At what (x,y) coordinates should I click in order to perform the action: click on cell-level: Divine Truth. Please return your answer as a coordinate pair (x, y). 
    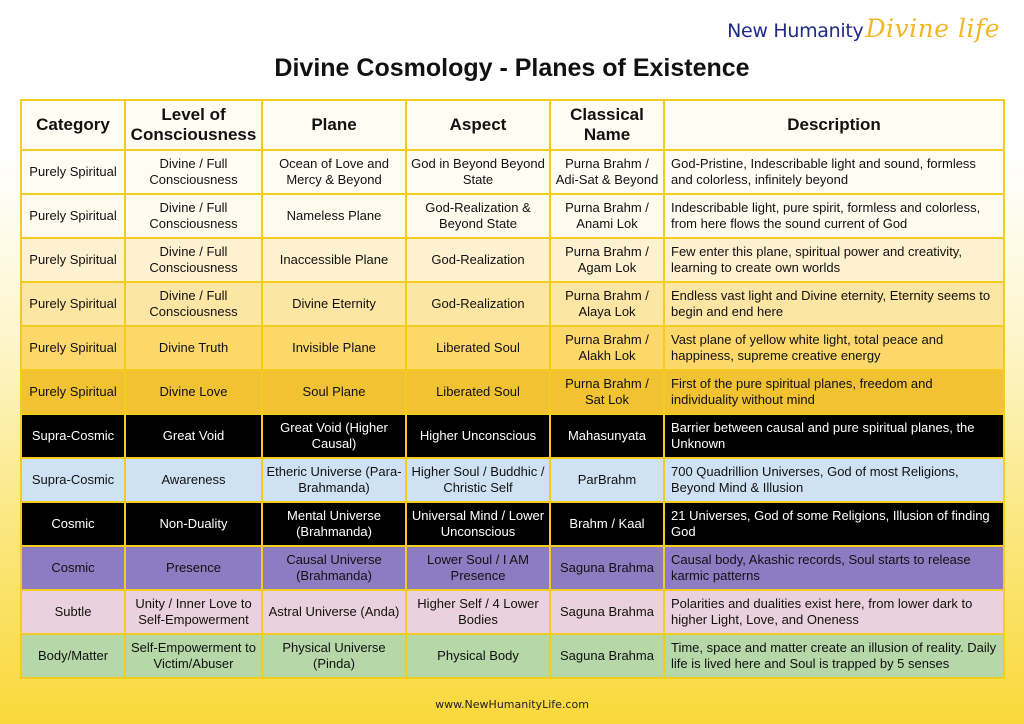
    Looking at the image, I should click on (193, 348).